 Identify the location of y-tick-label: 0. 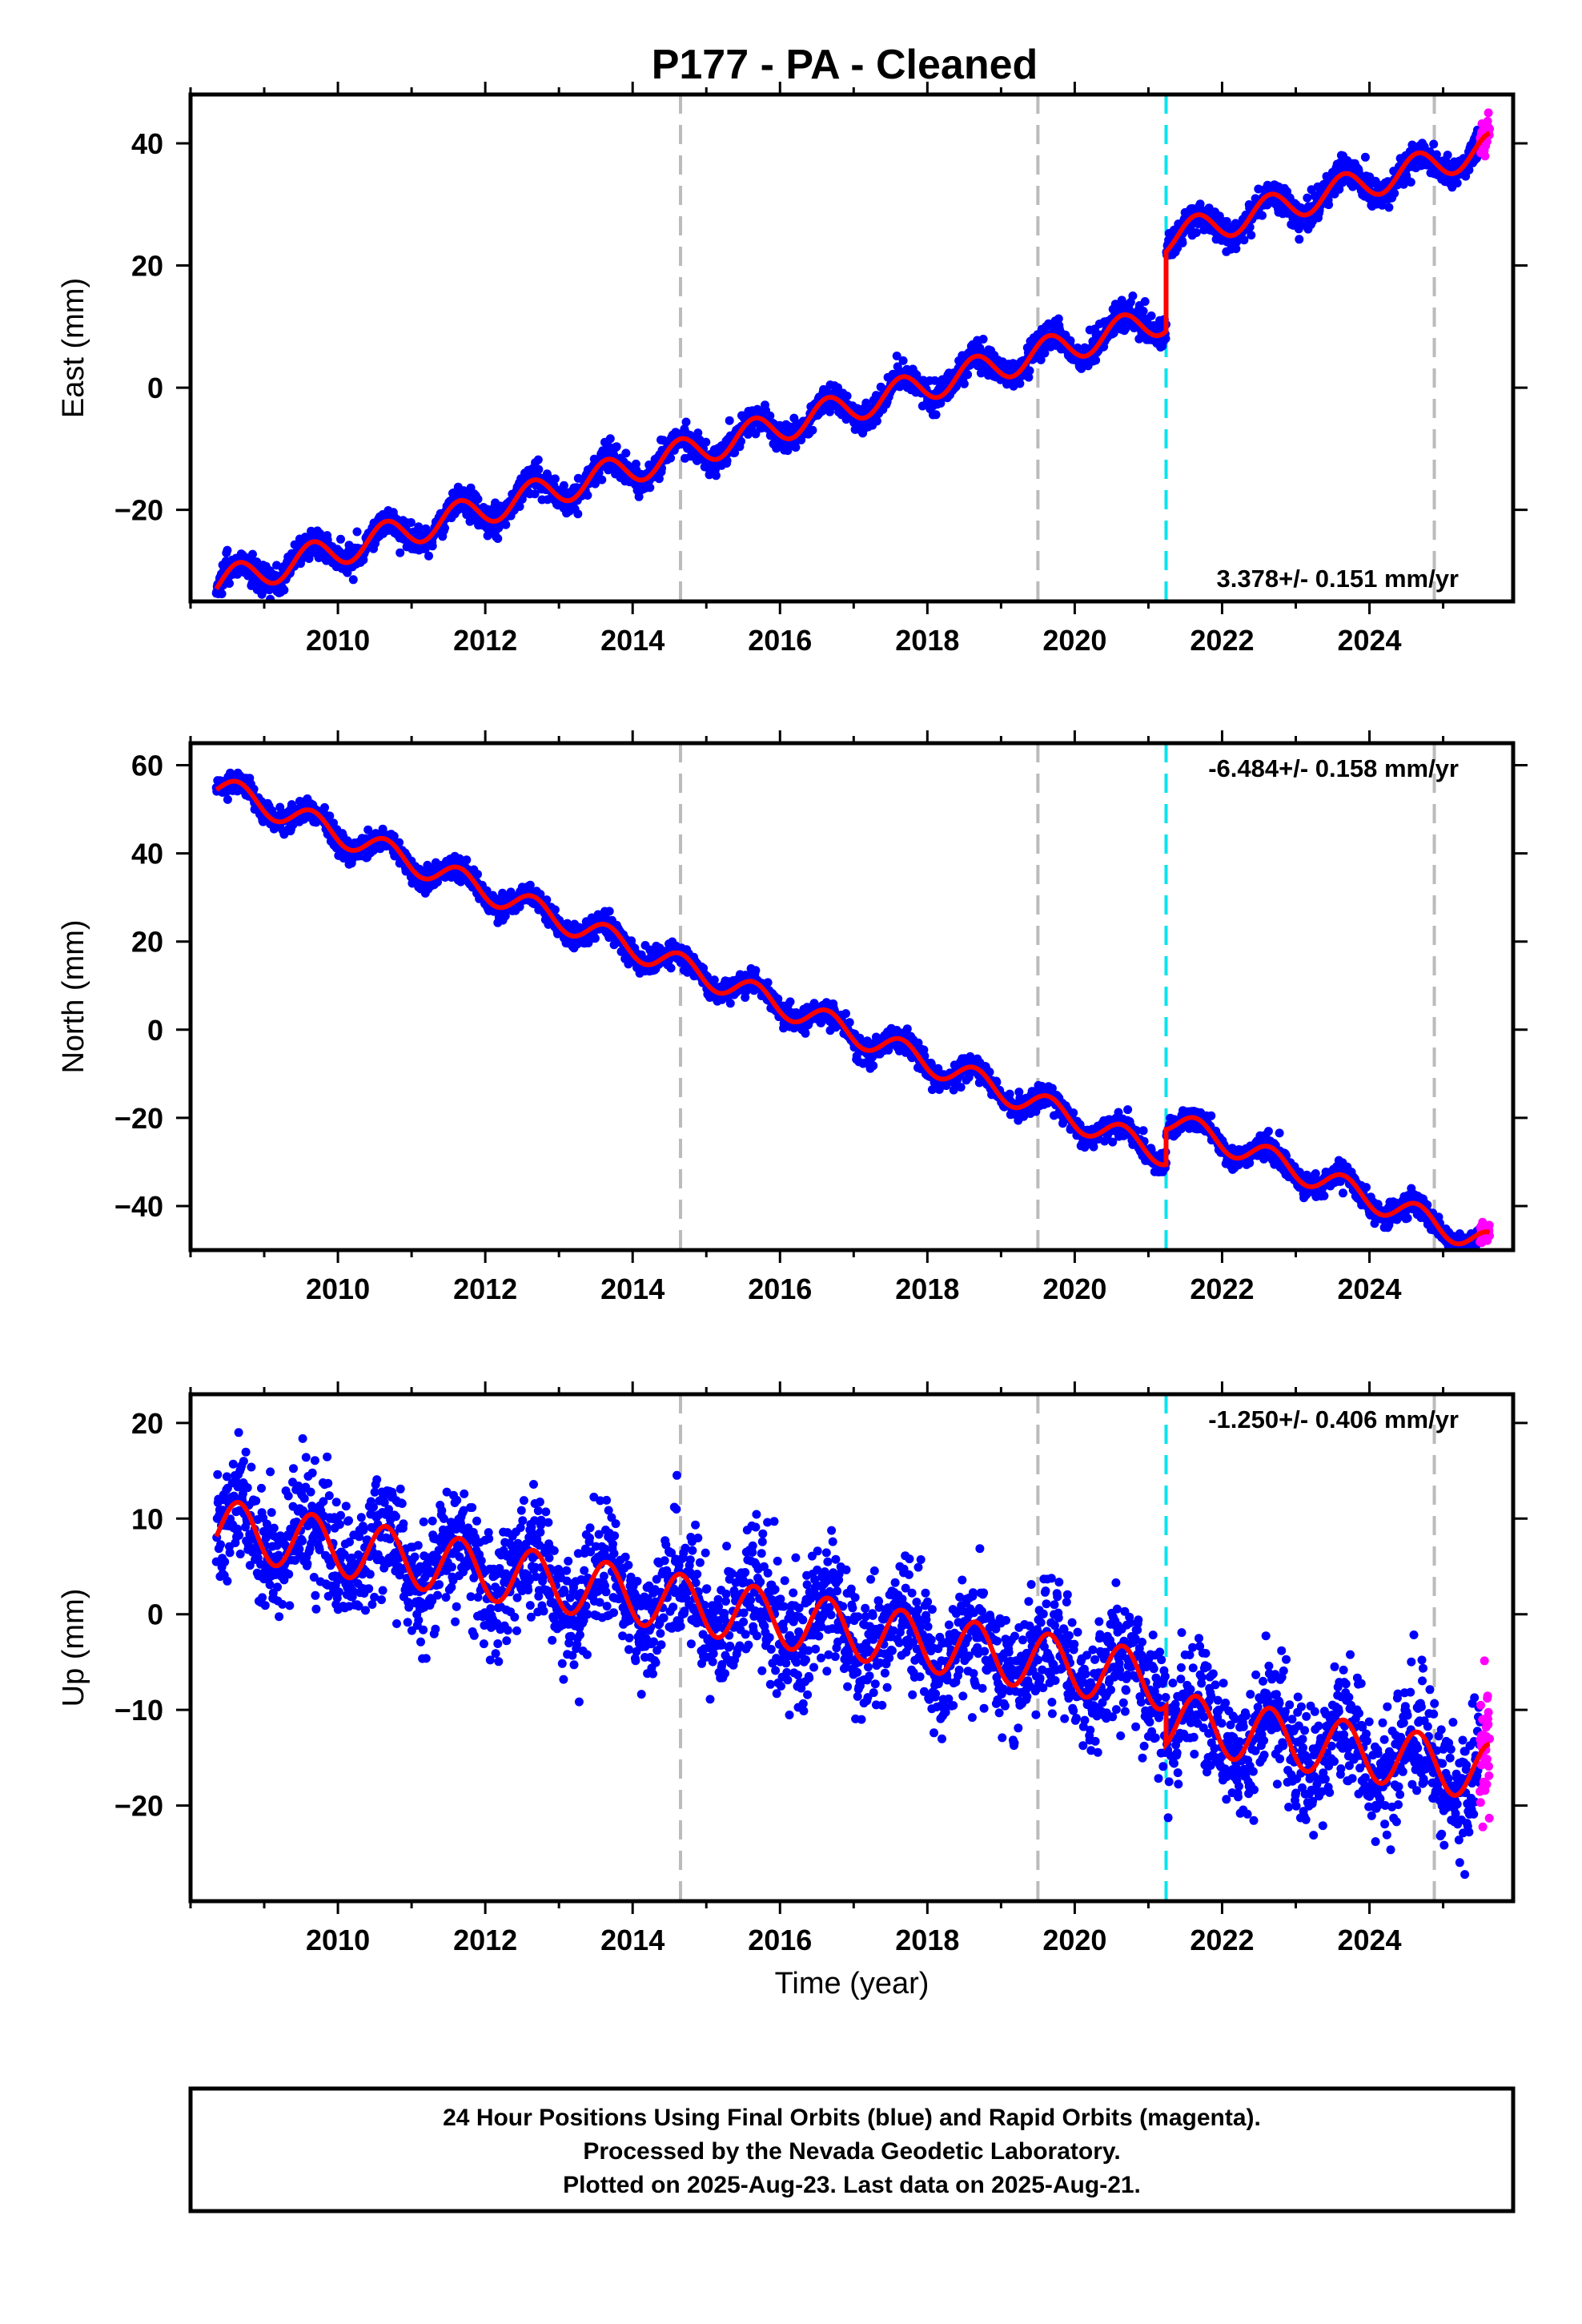
(155, 388).